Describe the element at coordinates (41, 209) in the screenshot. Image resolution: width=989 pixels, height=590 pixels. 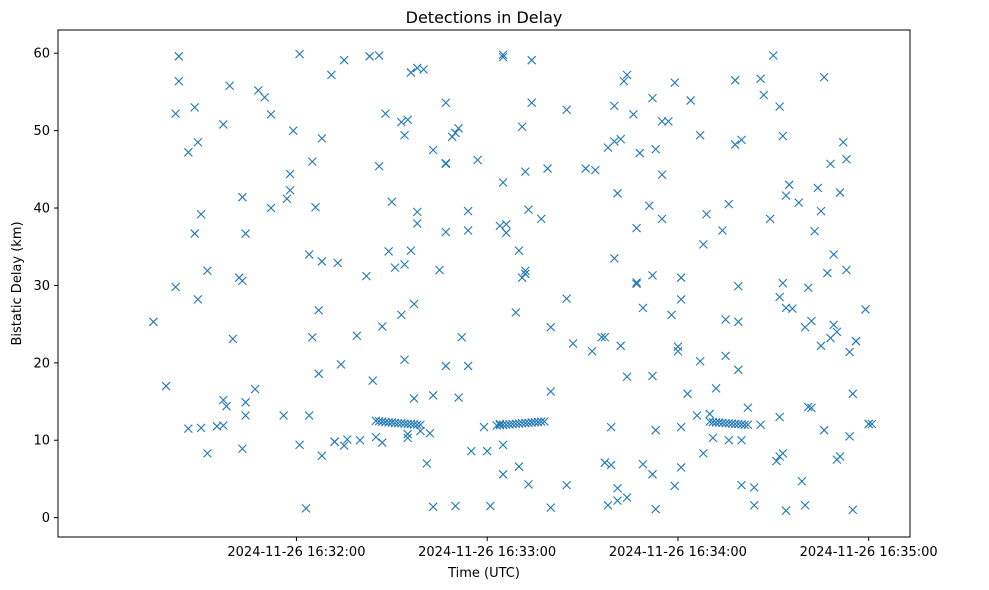
I see `y-tick-label: 40` at that location.